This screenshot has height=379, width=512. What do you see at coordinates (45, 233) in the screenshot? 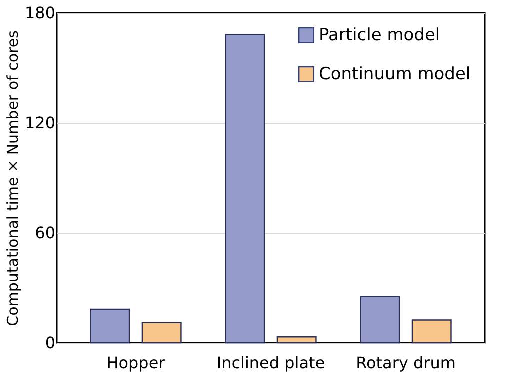
I see `y-tick-label: 60` at bounding box center [45, 233].